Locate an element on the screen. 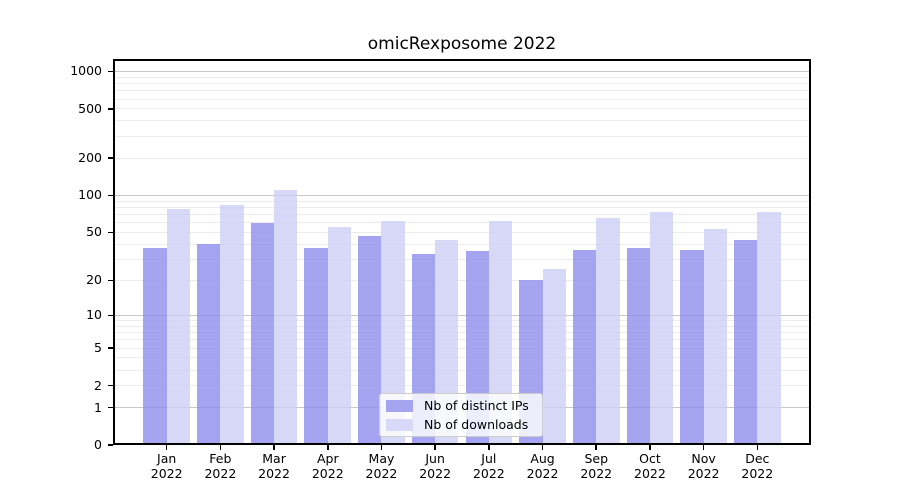 The width and height of the screenshot is (900, 500). bar-downloads-aug is located at coordinates (554, 356).